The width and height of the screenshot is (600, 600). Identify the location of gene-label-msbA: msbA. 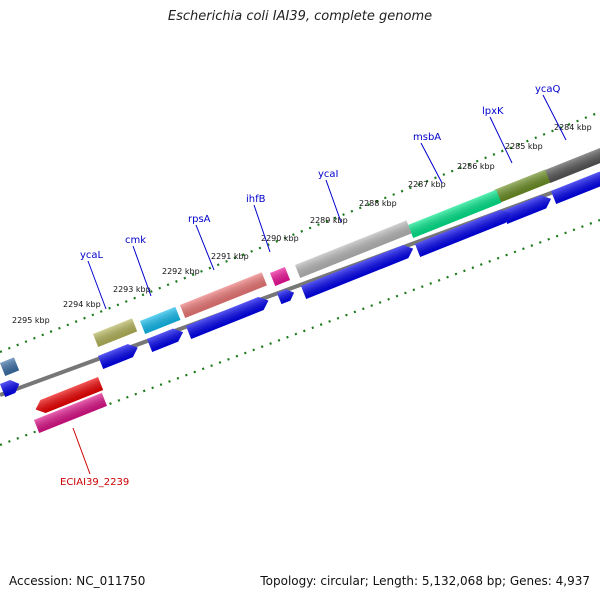
(427, 137).